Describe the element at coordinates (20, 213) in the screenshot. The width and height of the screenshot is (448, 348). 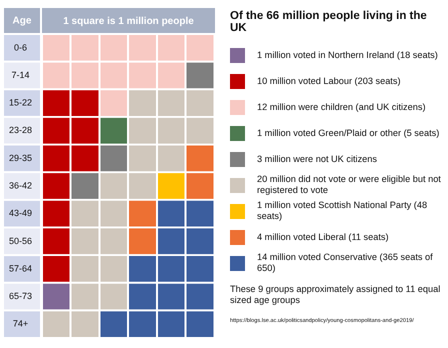
I see `y-tick-label: 43-49` at that location.